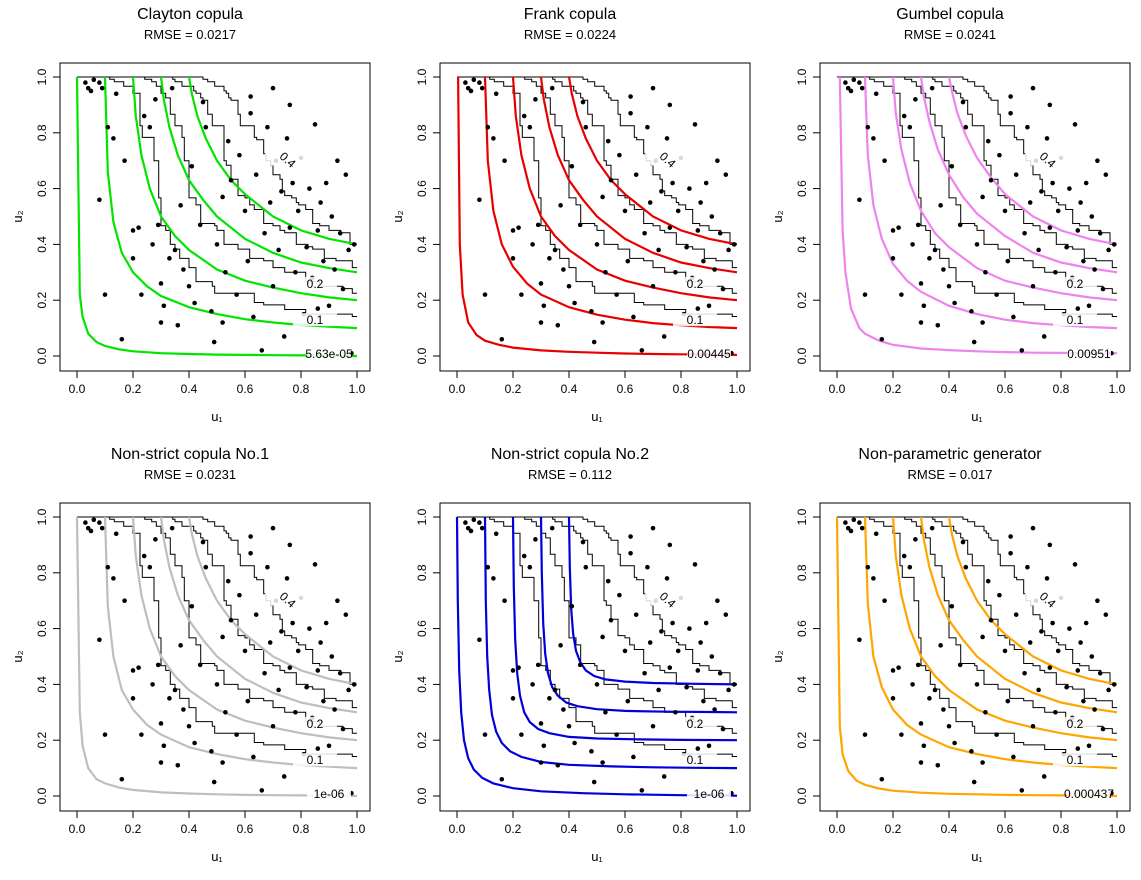 This screenshot has height=880, width=1141. I want to click on panel-title: Non-strict copula No.2, so click(570, 454).